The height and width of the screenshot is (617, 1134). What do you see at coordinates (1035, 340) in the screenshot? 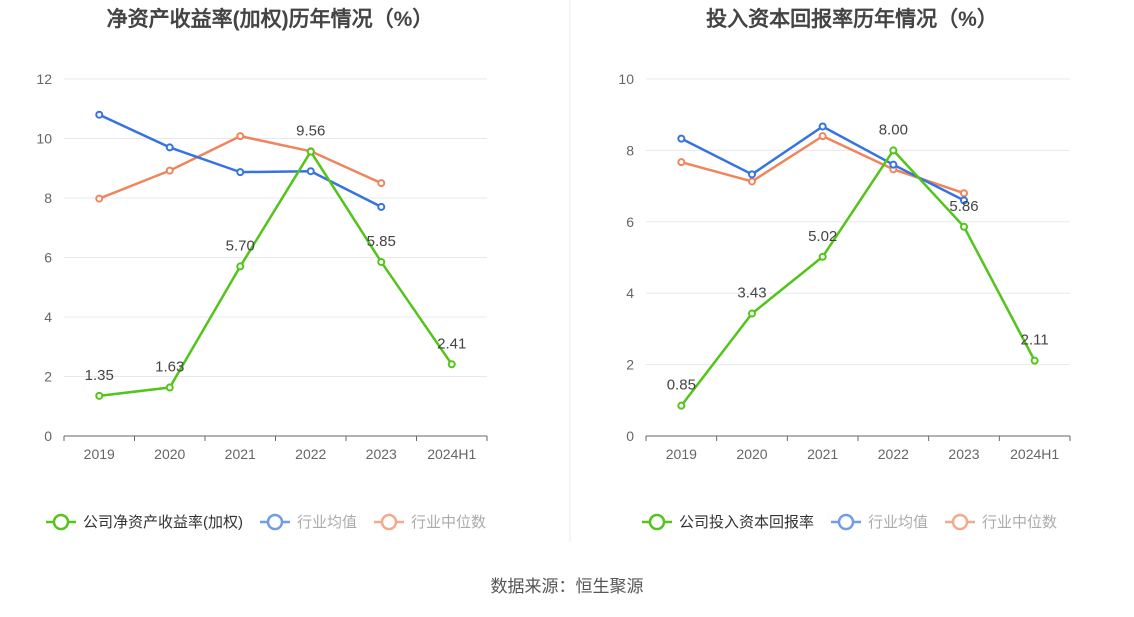
I see `data-label: 2.11` at bounding box center [1035, 340].